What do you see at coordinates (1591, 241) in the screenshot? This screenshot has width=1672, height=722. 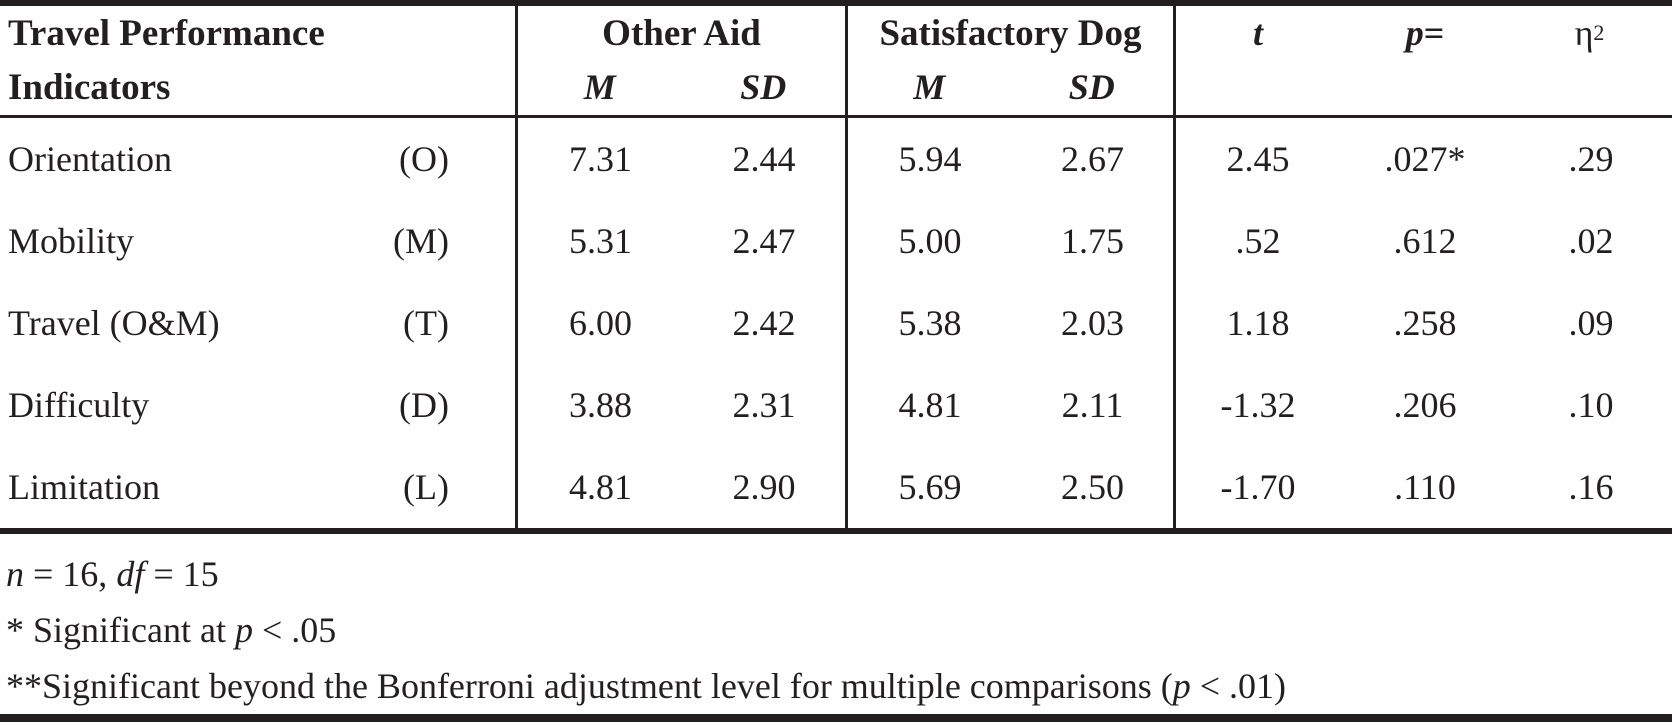 I see `cell-mobility-eta: .02` at bounding box center [1591, 241].